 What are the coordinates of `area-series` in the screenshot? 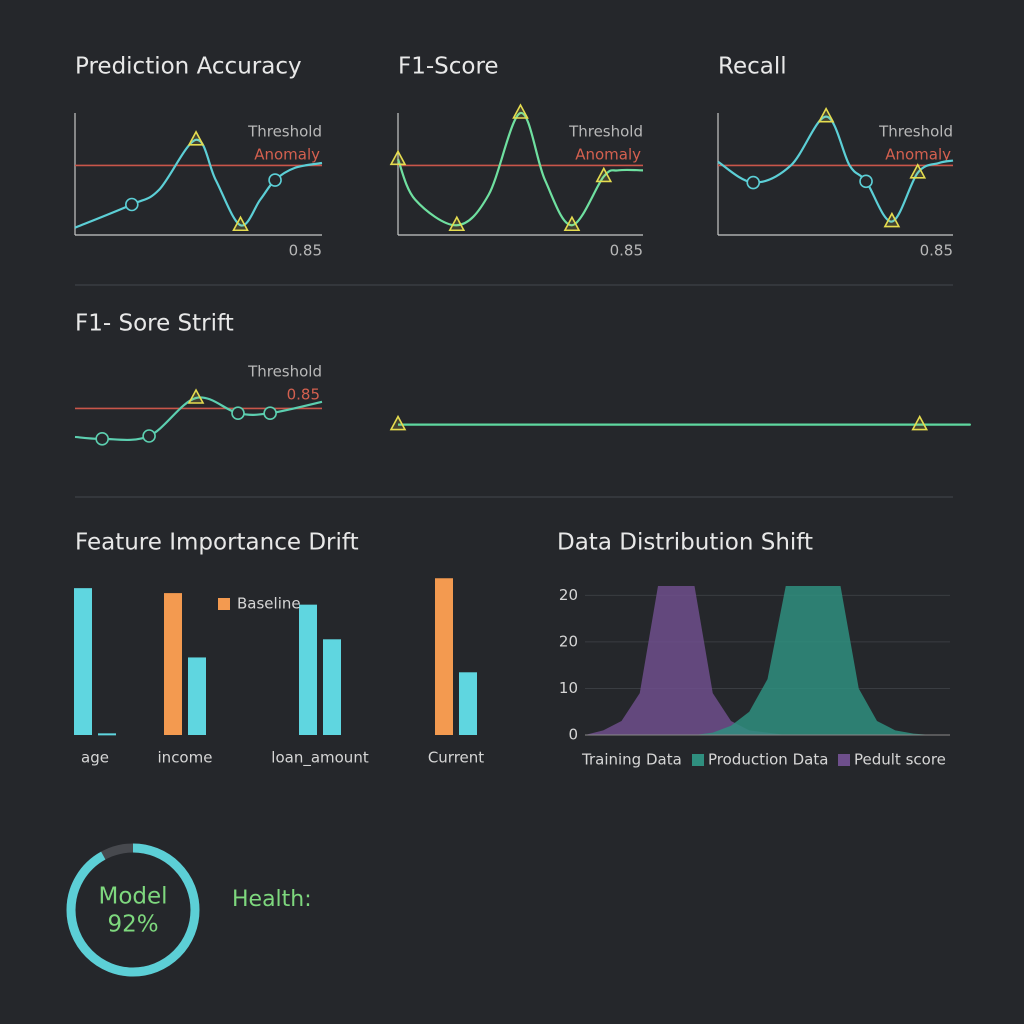 It's located at (767, 660).